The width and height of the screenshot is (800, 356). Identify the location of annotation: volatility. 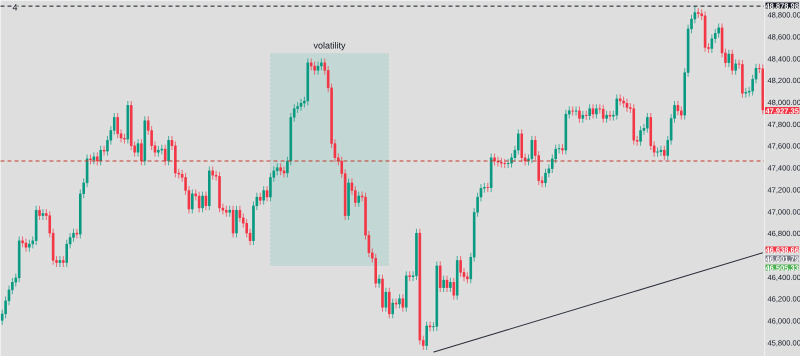
(329, 45).